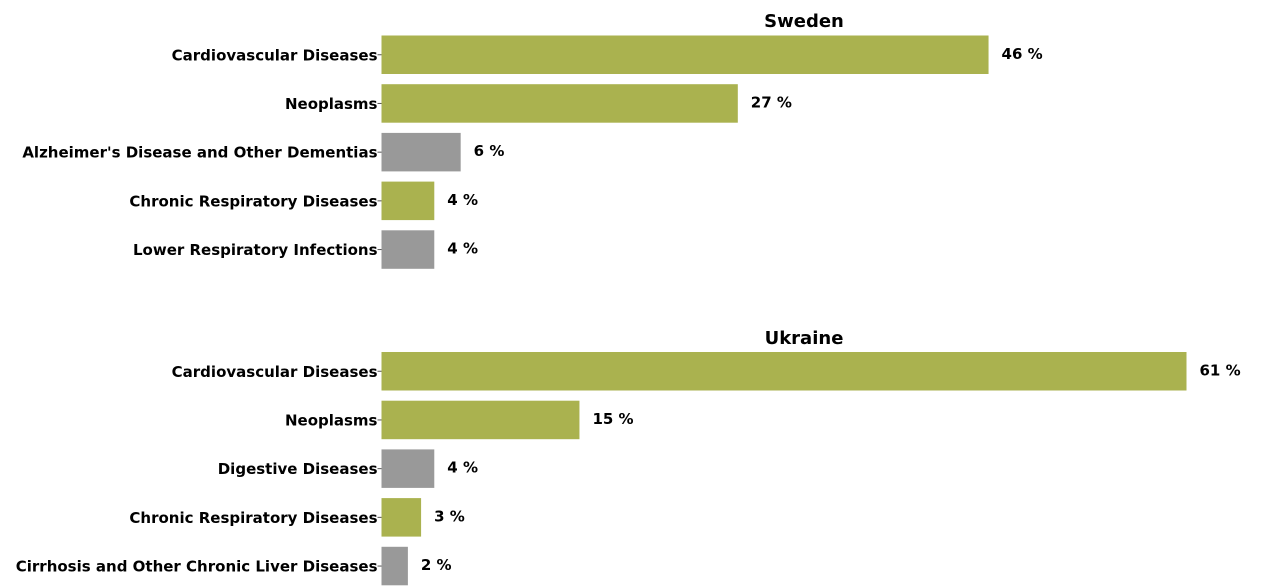 The image size is (1276, 586). Describe the element at coordinates (408, 249) in the screenshot. I see `bar-lower-respiratory-infections` at that location.